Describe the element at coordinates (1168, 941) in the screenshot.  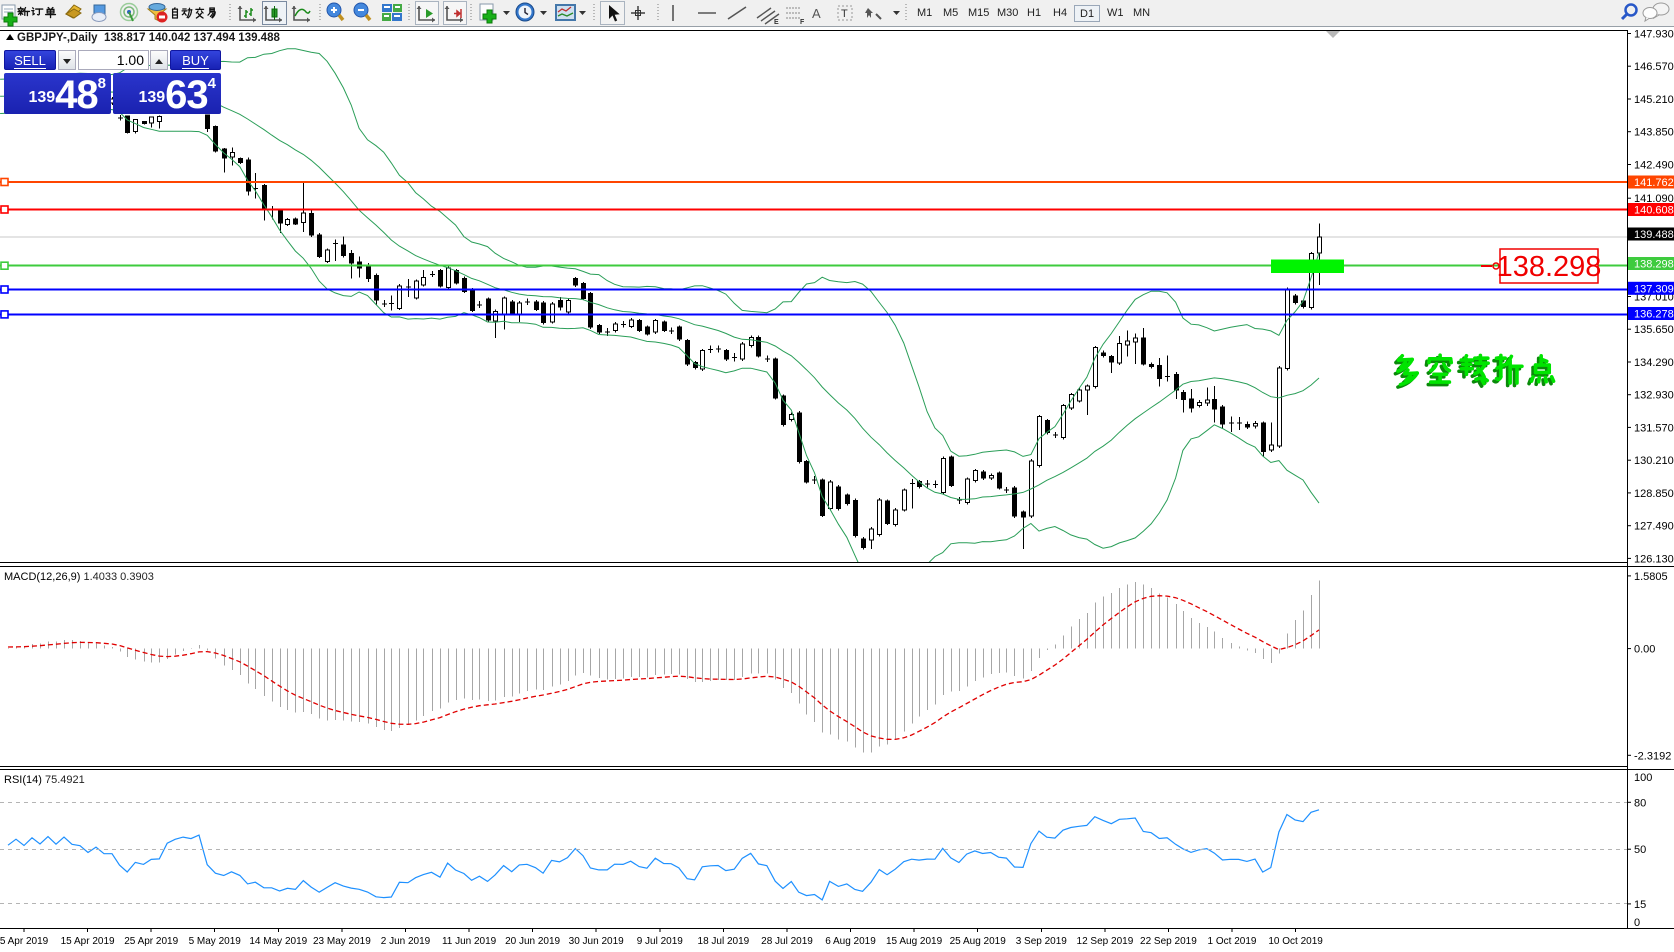
I see `svg-text: 22 Sep 2019` at that location.